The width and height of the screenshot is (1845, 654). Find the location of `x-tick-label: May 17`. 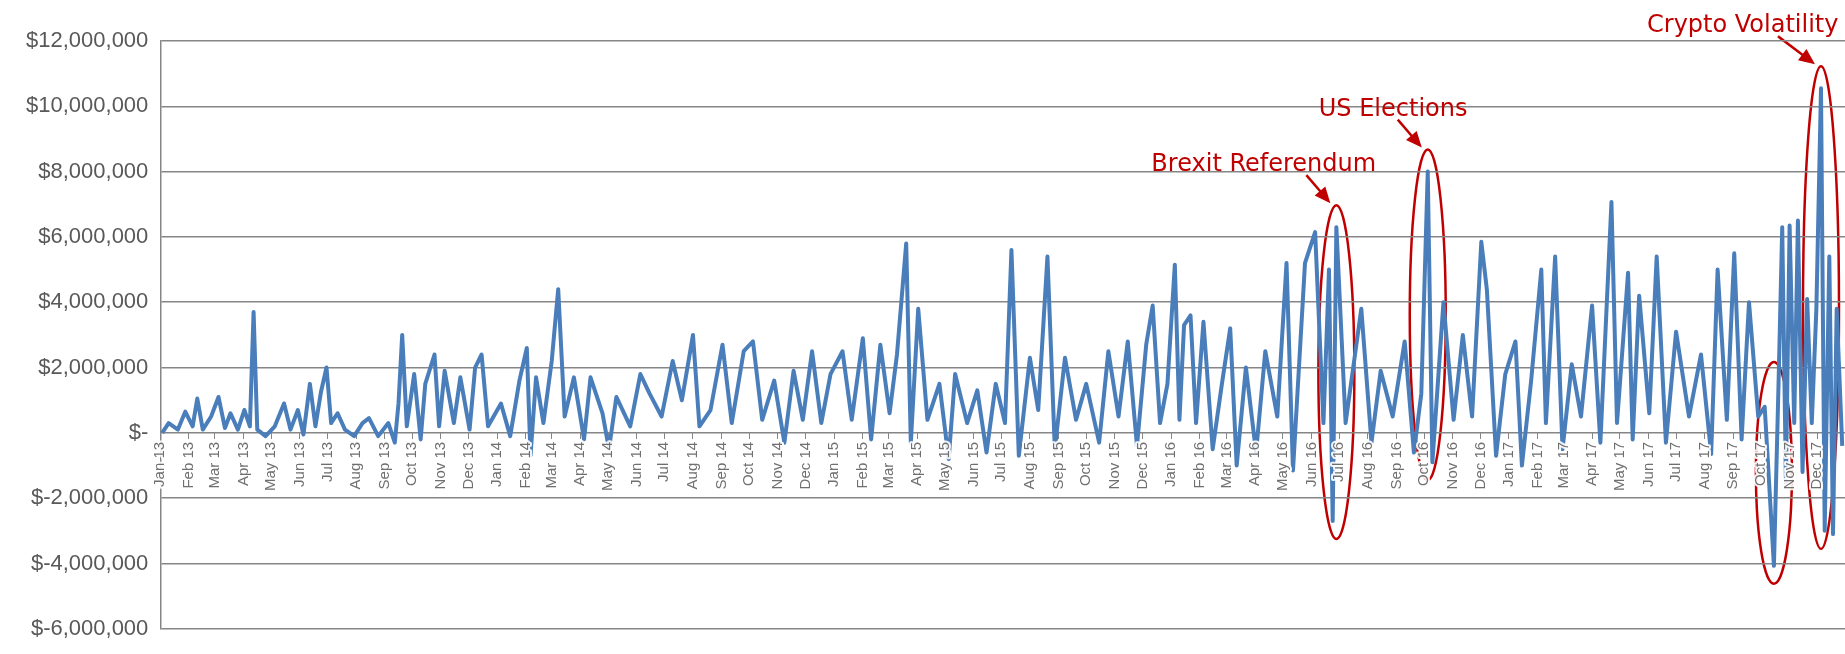

x-tick-label: May 17 is located at coordinates (1618, 466).